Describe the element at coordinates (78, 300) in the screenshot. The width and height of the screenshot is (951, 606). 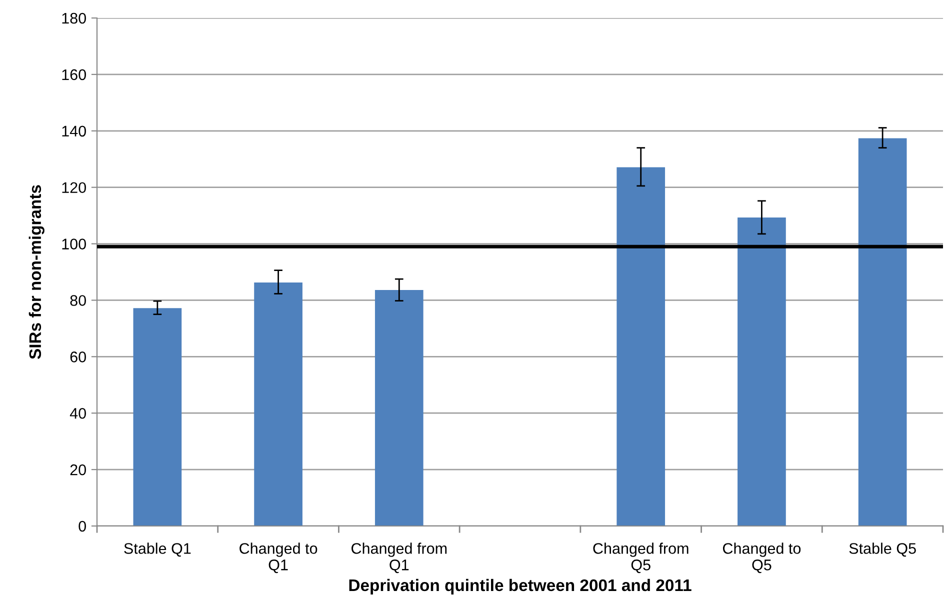
I see `y-tick-label: 80` at that location.